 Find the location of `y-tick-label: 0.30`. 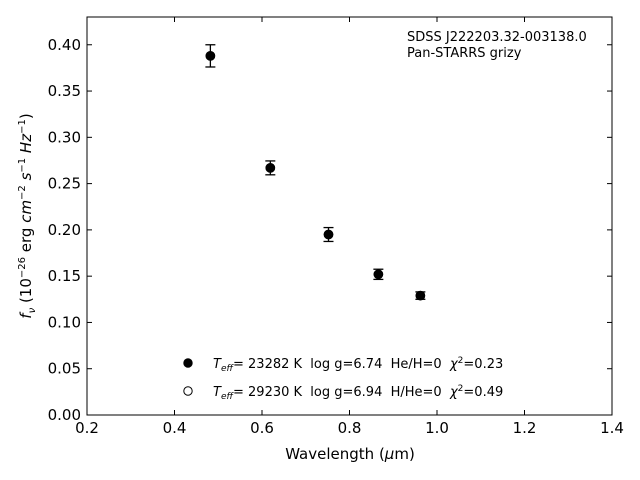

y-tick-label: 0.30 is located at coordinates (64, 137).